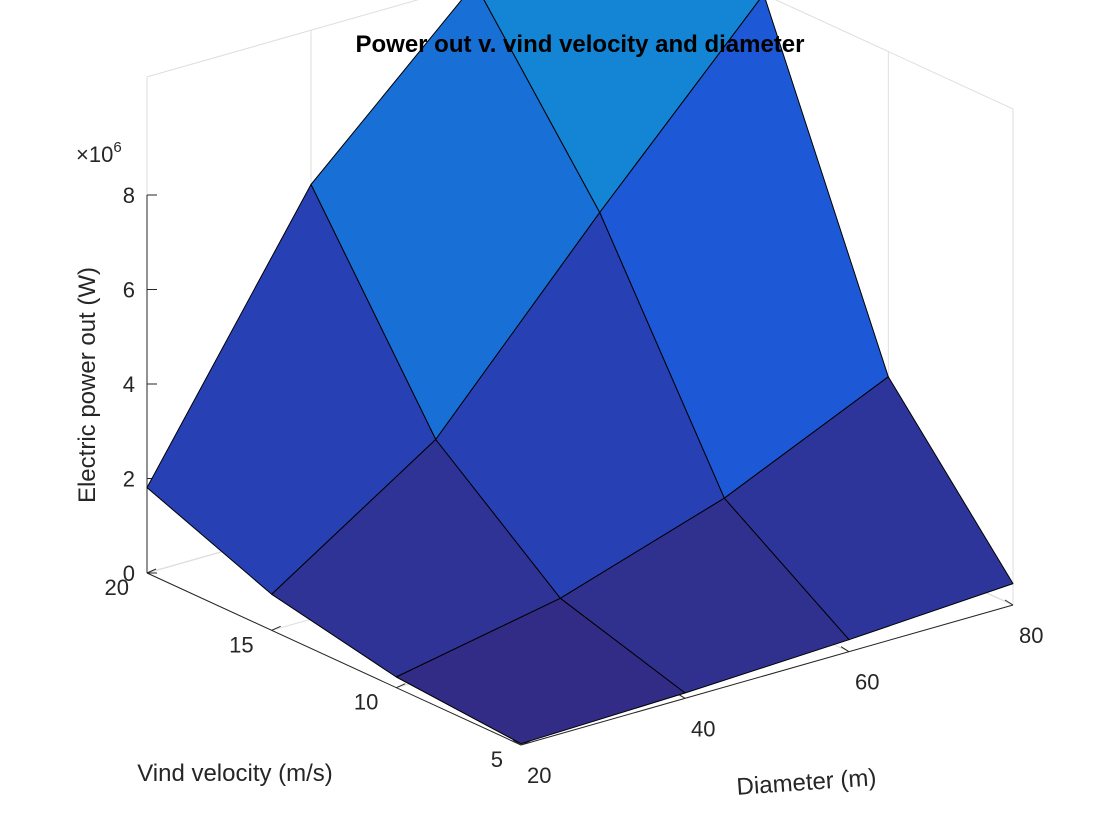 This screenshot has width=1120, height=840. Describe the element at coordinates (129, 195) in the screenshot. I see `z-tick-label: 8` at that location.